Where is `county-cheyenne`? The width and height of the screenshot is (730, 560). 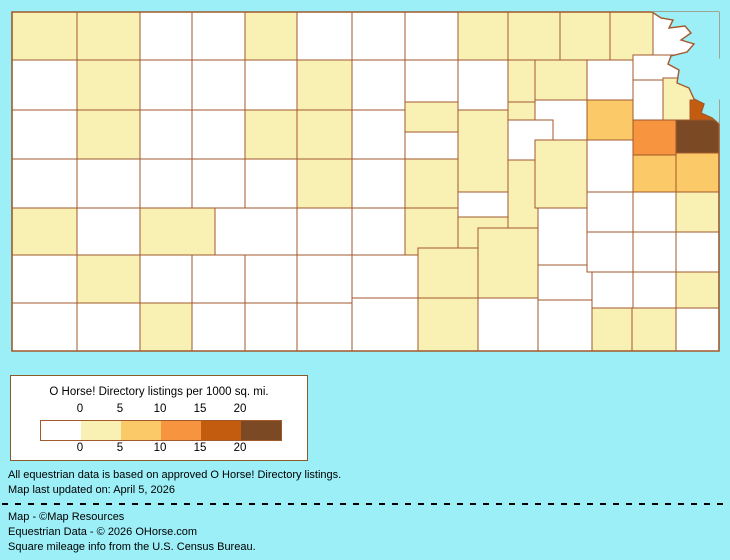
county-cheyenne is located at coordinates (44, 36).